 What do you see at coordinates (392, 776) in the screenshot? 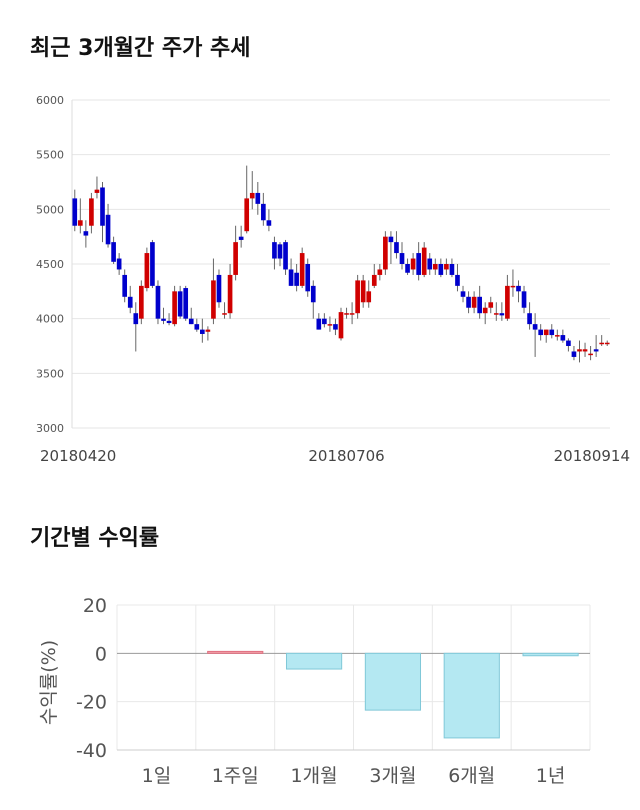
I see `x-category-label: 3개월` at bounding box center [392, 776].